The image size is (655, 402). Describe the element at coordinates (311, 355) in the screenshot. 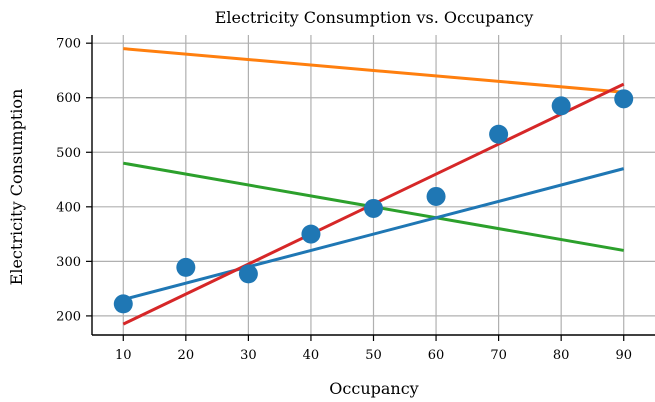

I see `x-tick-label: 40` at that location.